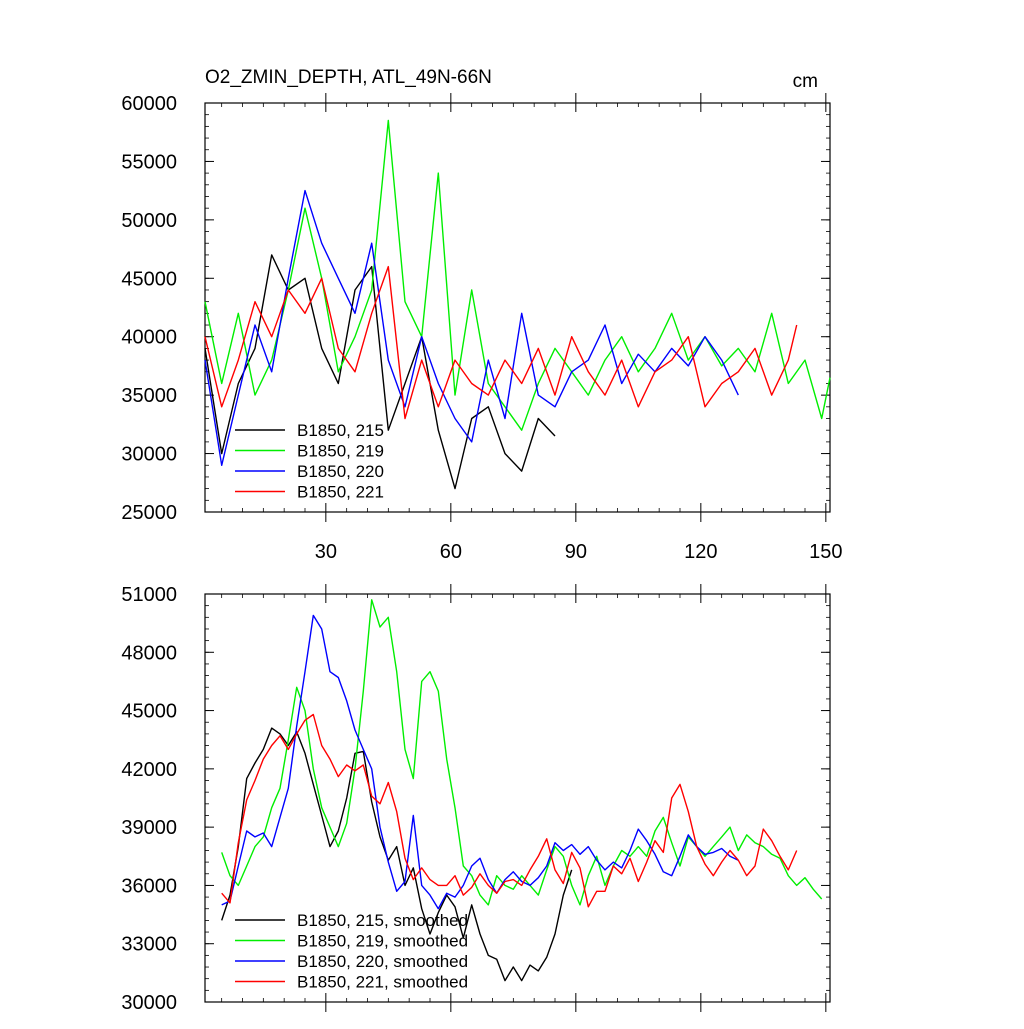  What do you see at coordinates (340, 471) in the screenshot?
I see `panel1-legend-label-3: B1850, 220` at bounding box center [340, 471].